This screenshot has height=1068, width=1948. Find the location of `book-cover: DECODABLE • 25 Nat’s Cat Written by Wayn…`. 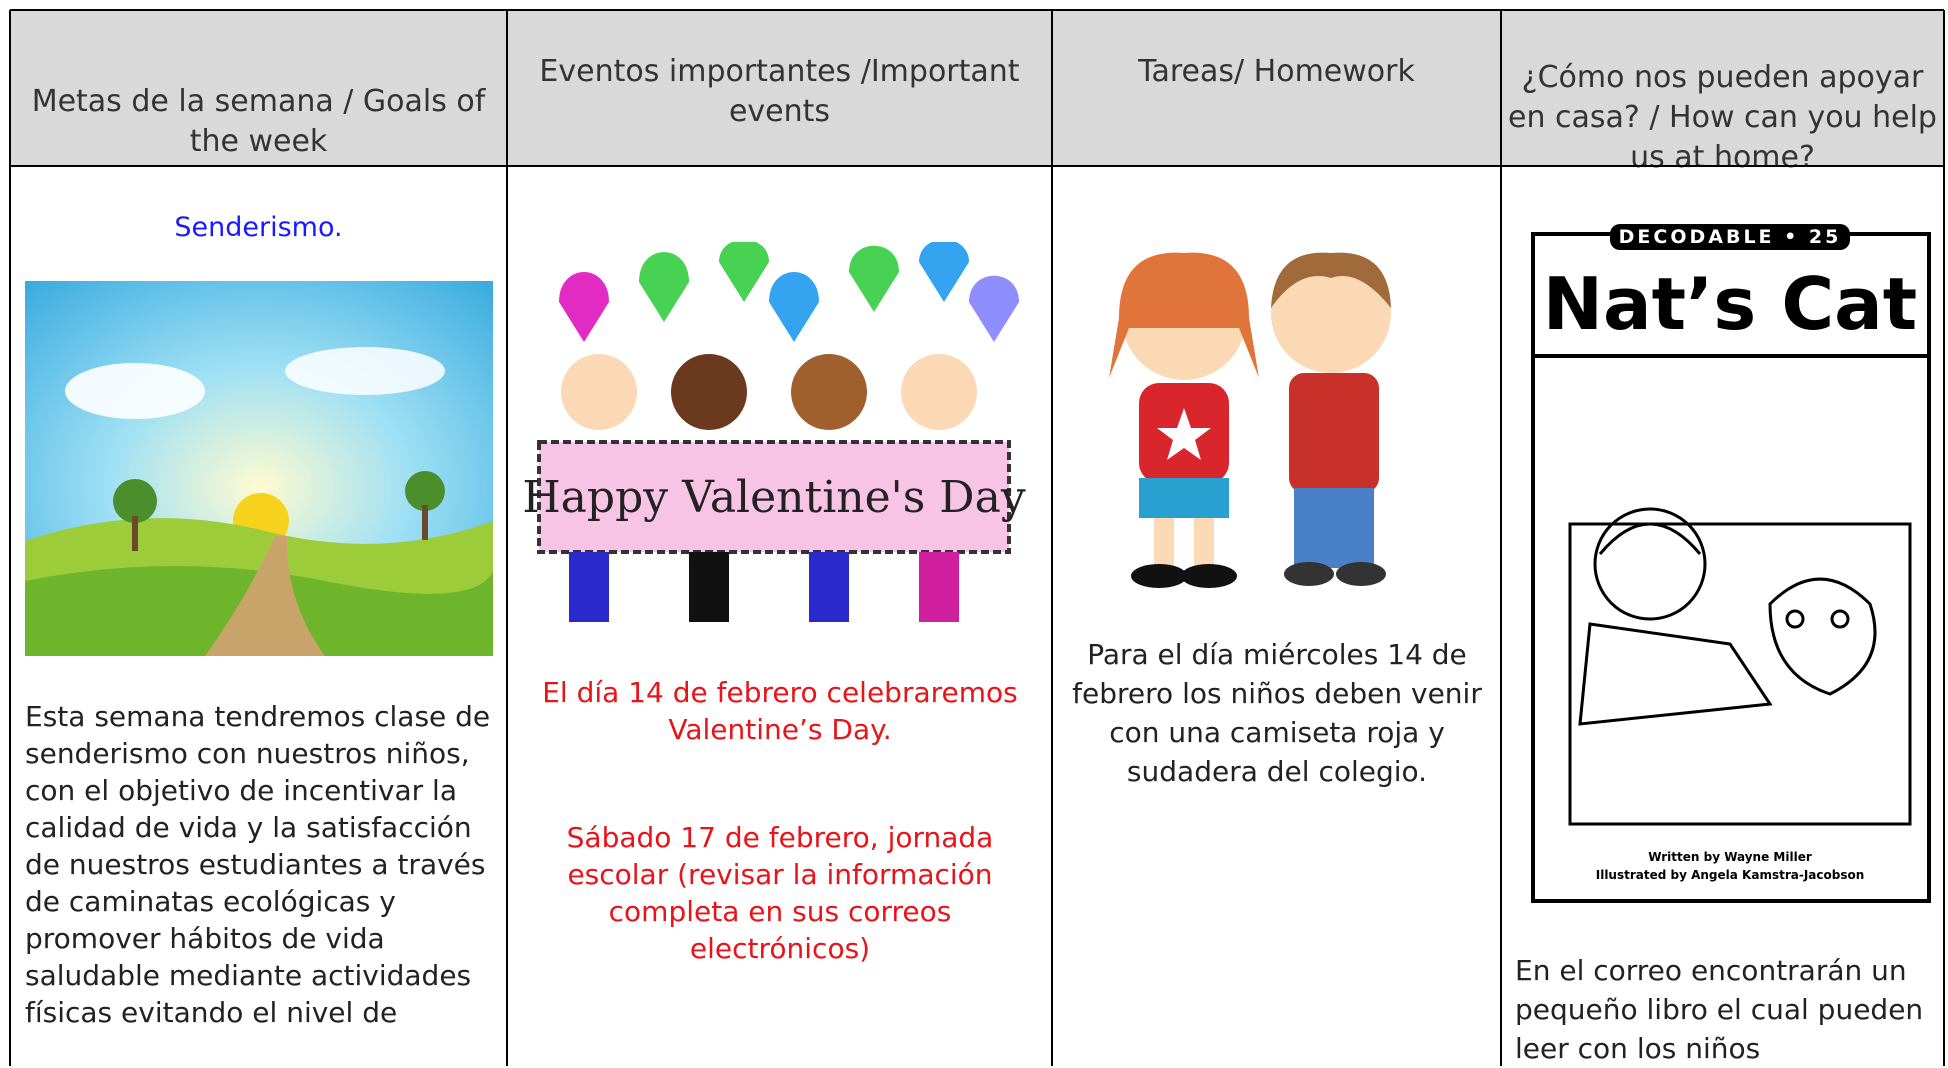

book-cover: DECODABLE • 25 Nat’s Cat Written by Wayn… is located at coordinates (1731, 563).